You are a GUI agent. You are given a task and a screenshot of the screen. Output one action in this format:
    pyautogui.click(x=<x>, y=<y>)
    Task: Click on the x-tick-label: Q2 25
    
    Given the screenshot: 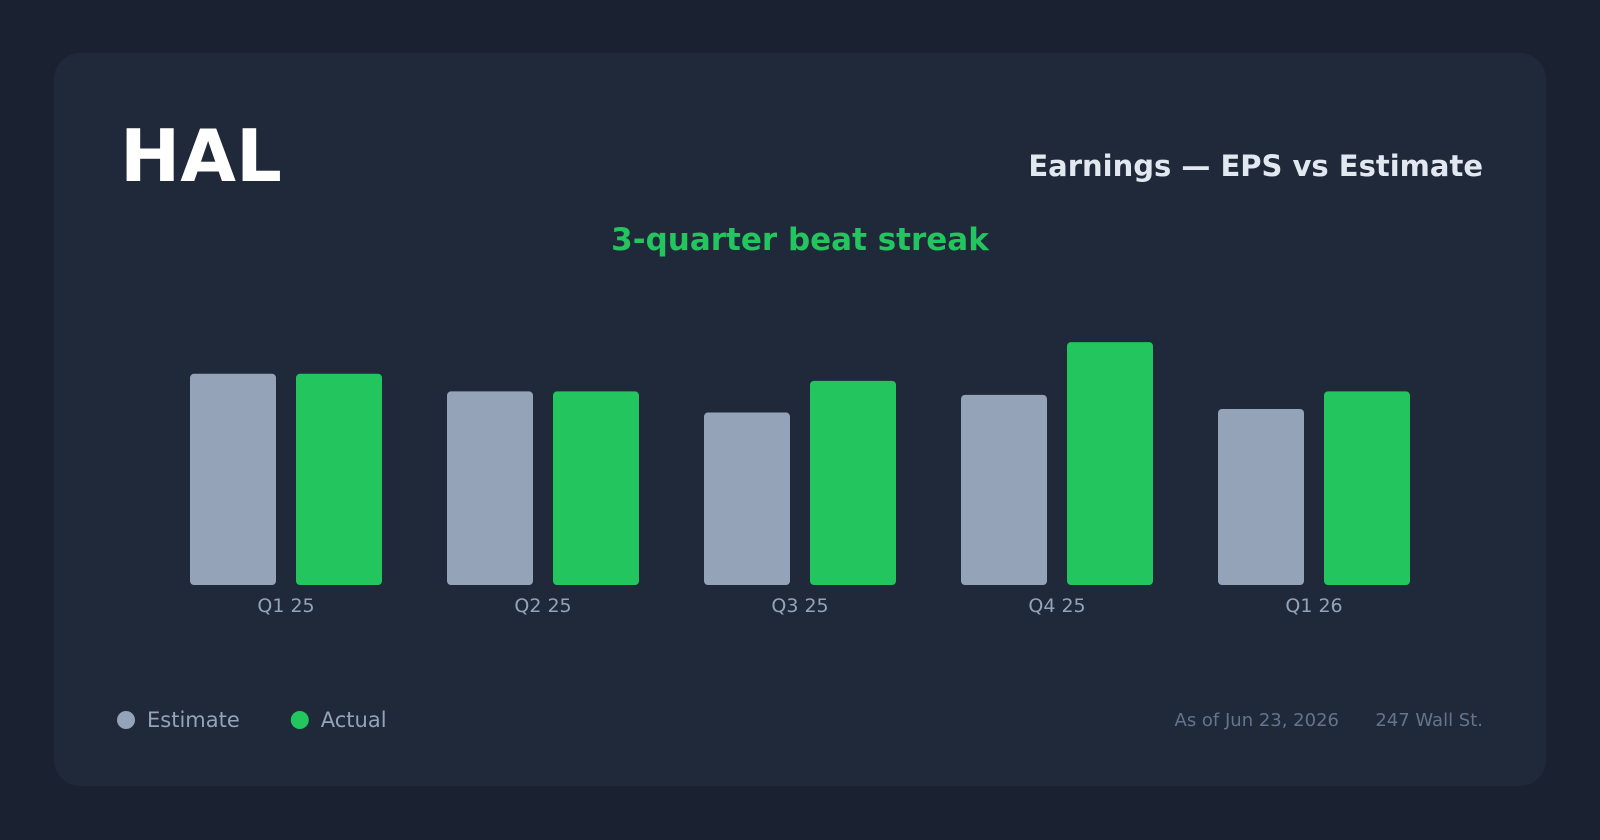 What is the action you would take?
    pyautogui.click(x=542, y=606)
    